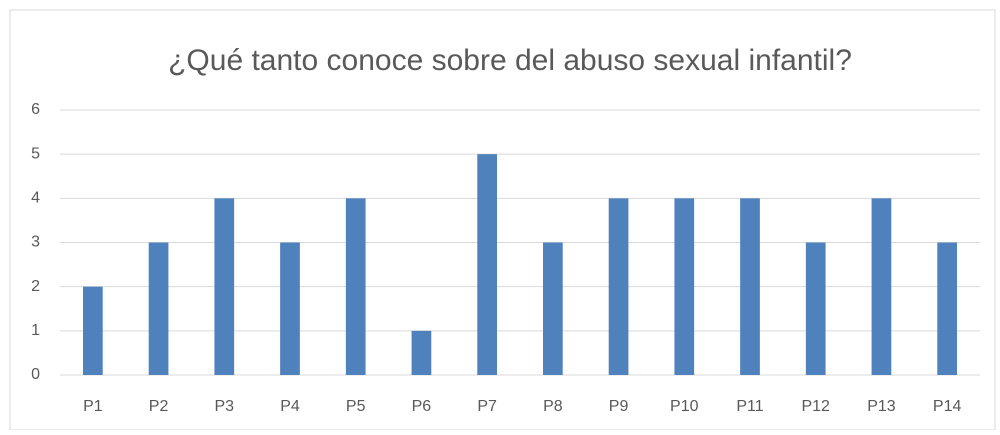  I want to click on y-tick-label: 3, so click(35, 242).